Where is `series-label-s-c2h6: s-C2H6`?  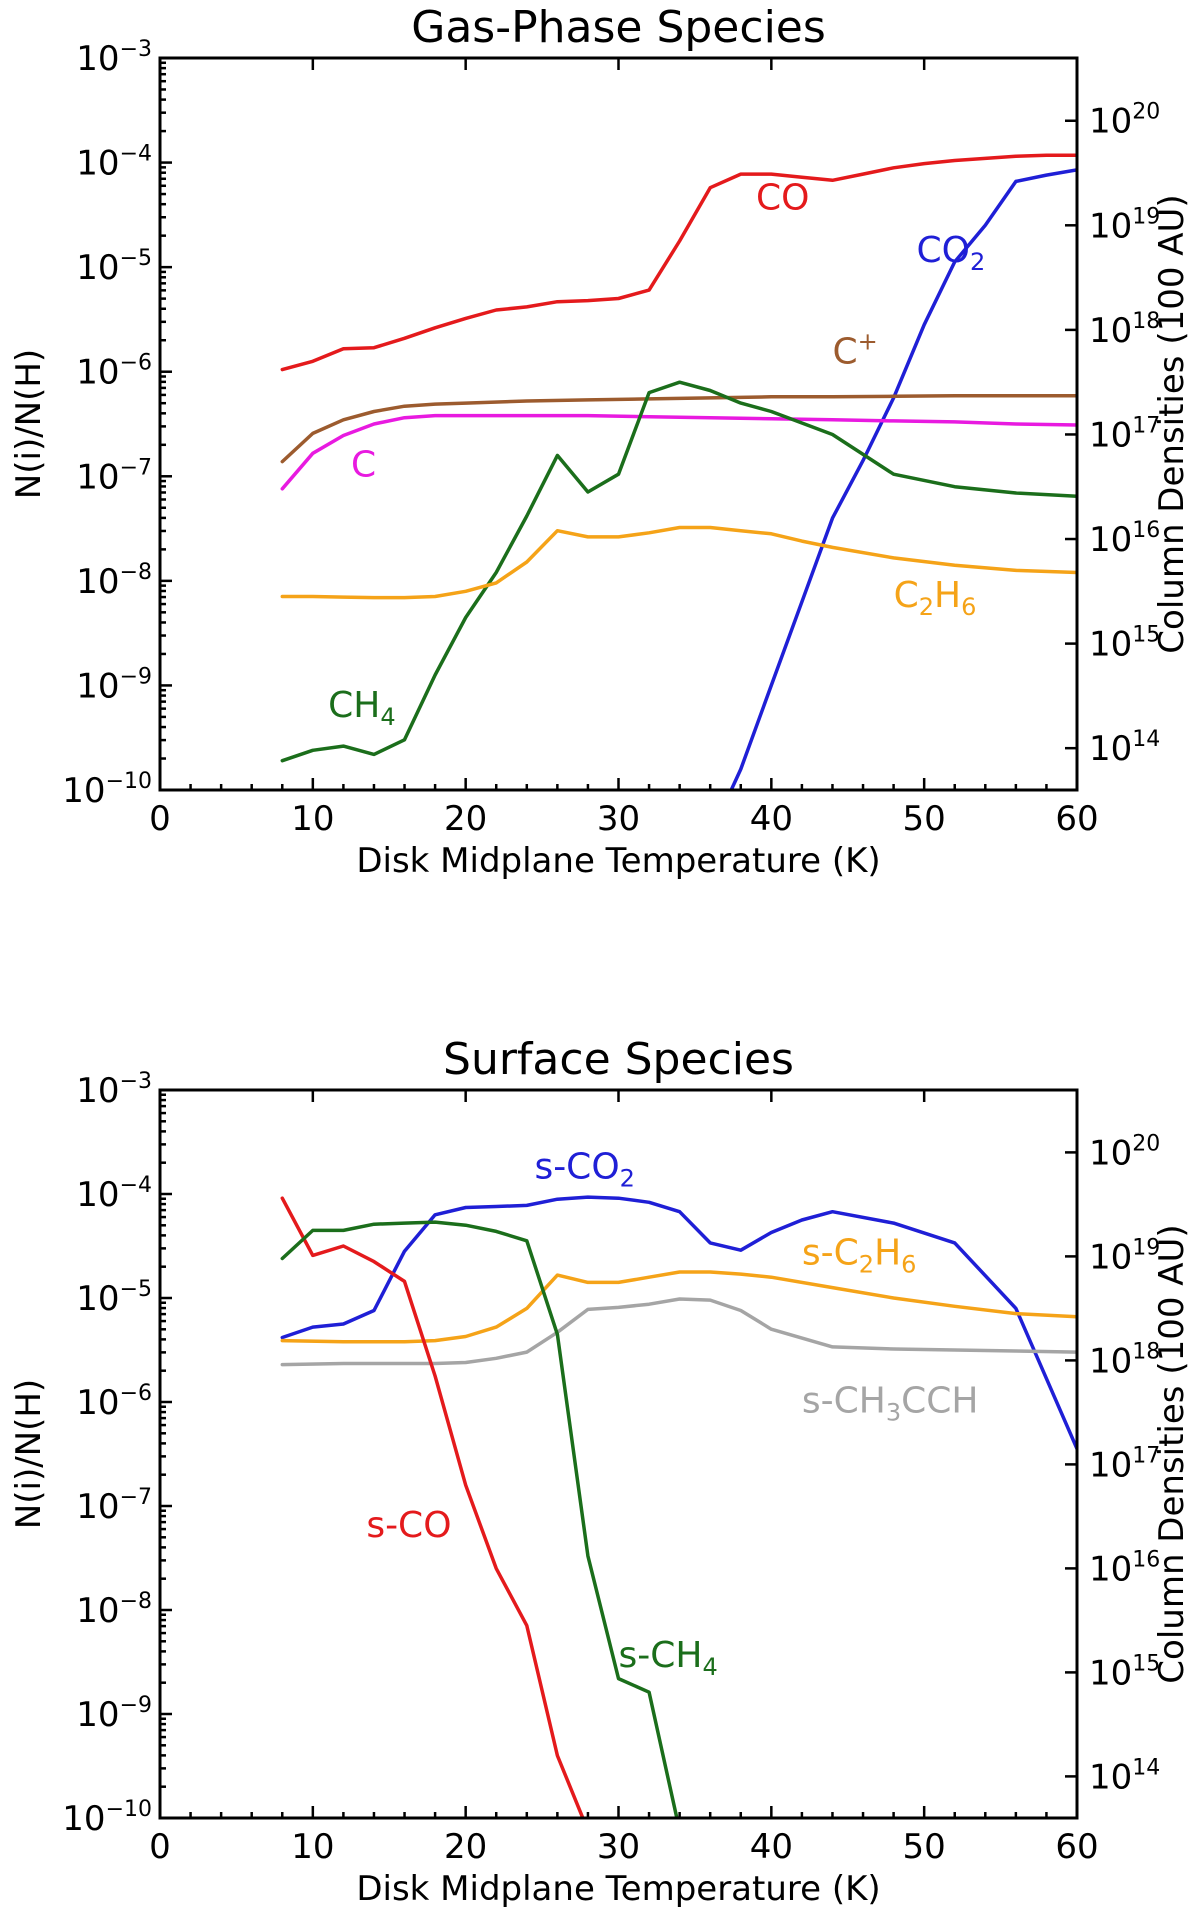
series-label-s-c2h6: s-C2H6 is located at coordinates (859, 1256).